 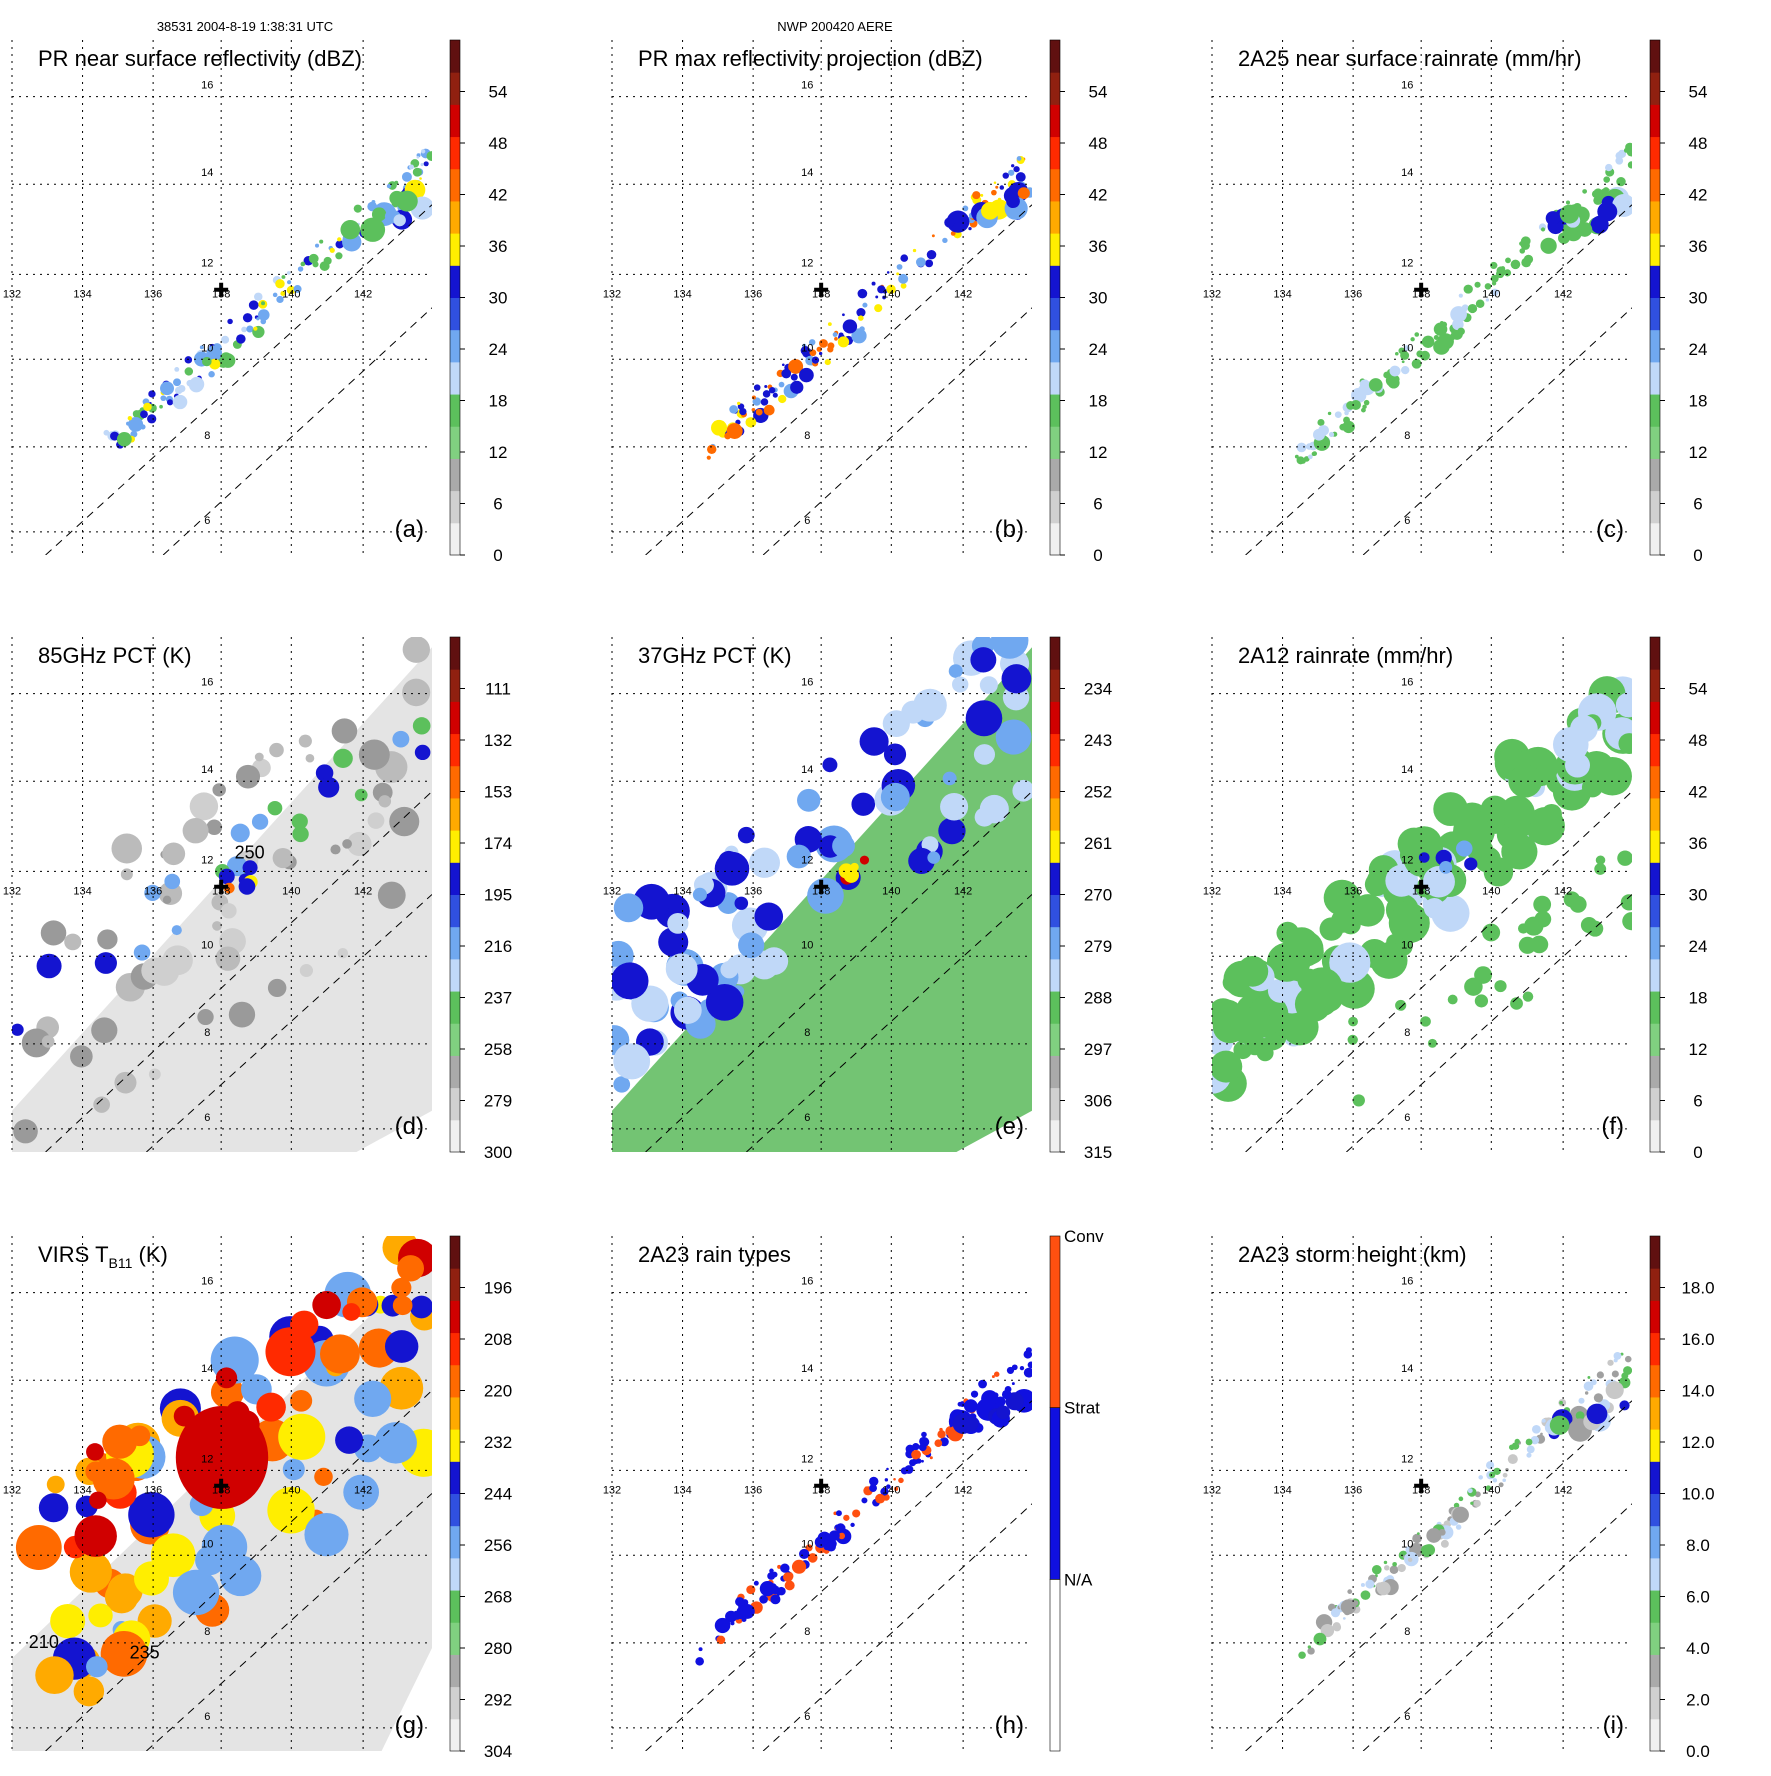 I want to click on tb-core, so click(x=250, y=868).